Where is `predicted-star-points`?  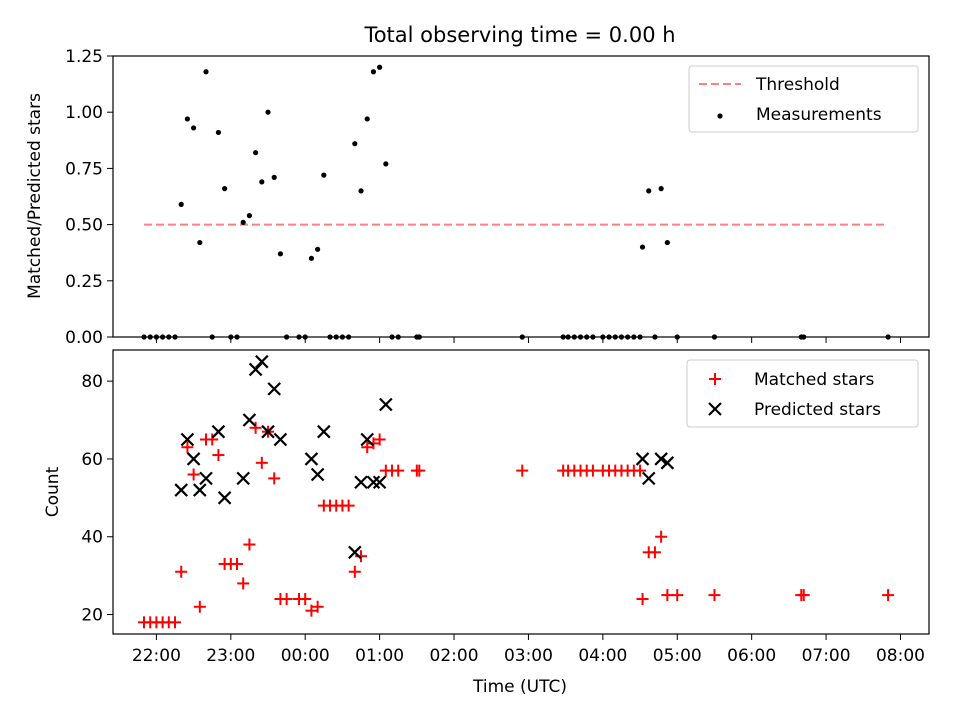 predicted-star-points is located at coordinates (424, 457).